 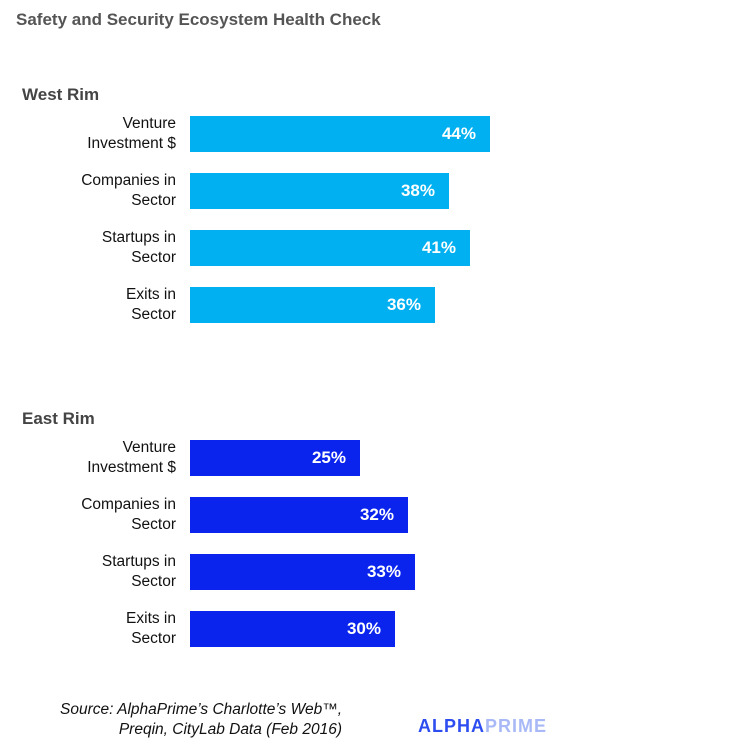 What do you see at coordinates (328, 457) in the screenshot?
I see `bar-value-label: 25%` at bounding box center [328, 457].